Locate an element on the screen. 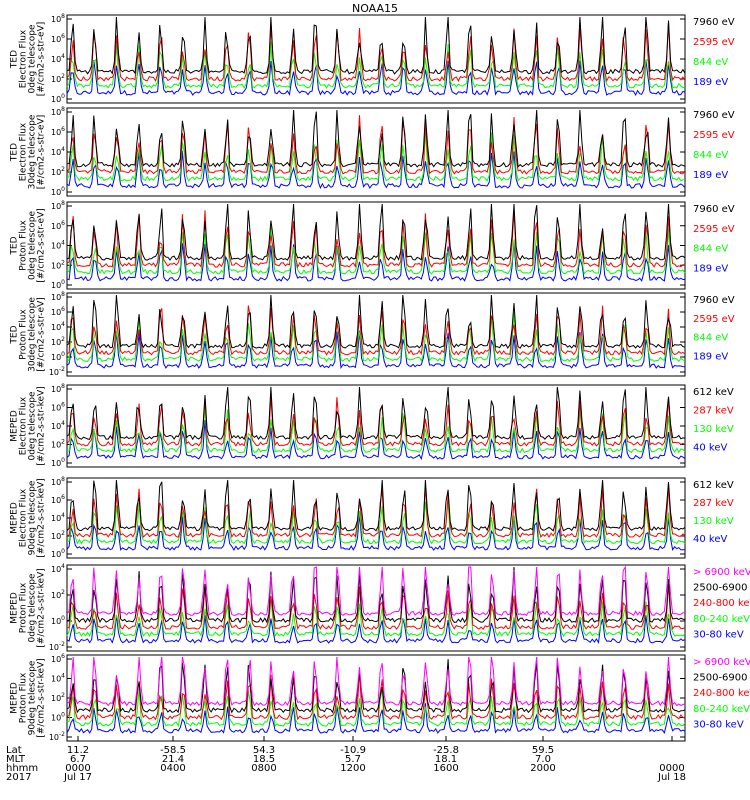 The height and width of the screenshot is (800, 750). x-row-value: -25.8 is located at coordinates (446, 750).